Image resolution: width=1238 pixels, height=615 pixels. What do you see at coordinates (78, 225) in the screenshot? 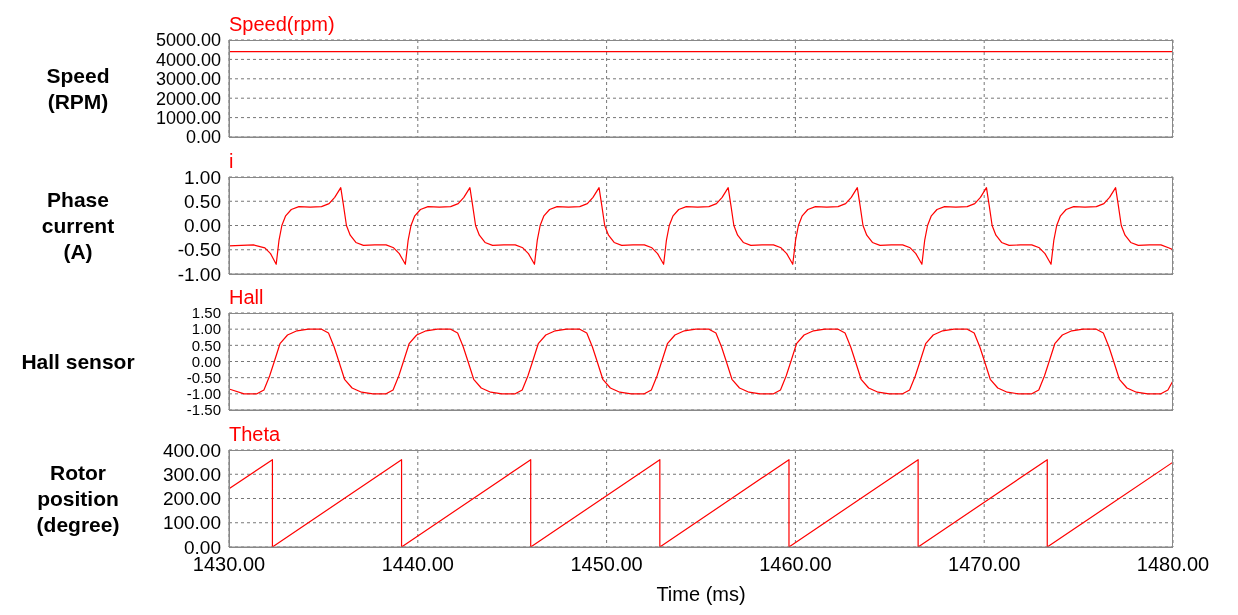
I see `y-axis-title: Phase current (A)` at bounding box center [78, 225].